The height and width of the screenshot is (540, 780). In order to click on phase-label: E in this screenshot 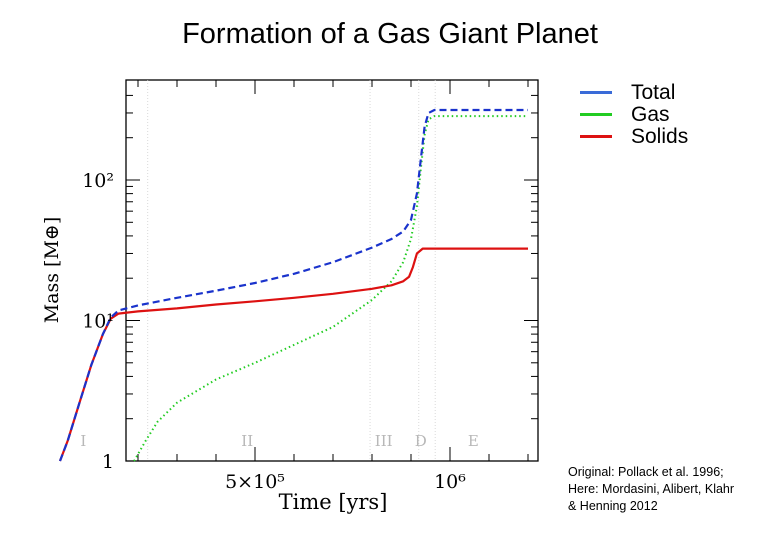, I will do `click(473, 441)`.